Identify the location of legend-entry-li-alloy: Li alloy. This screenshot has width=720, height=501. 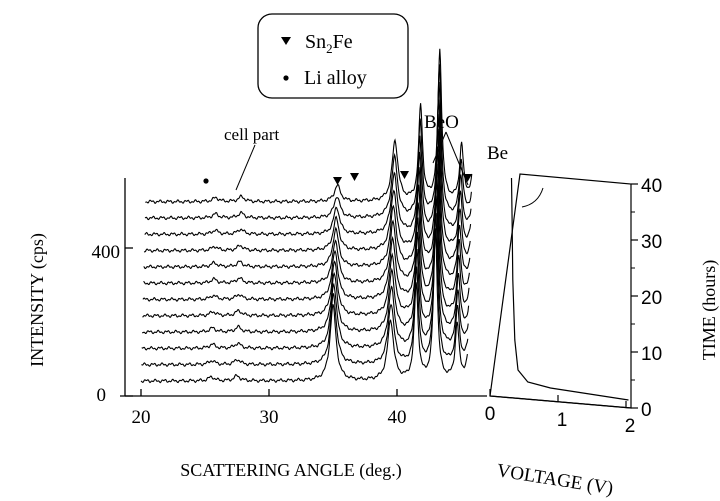
(325, 78).